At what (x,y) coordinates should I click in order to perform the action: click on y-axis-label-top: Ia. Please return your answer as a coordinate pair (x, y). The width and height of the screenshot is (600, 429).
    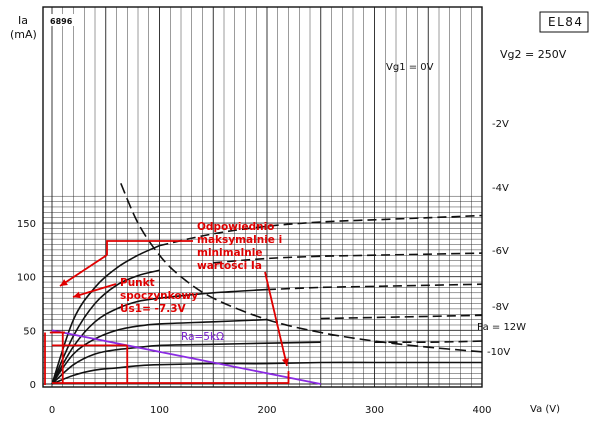
    Looking at the image, I should click on (23, 20).